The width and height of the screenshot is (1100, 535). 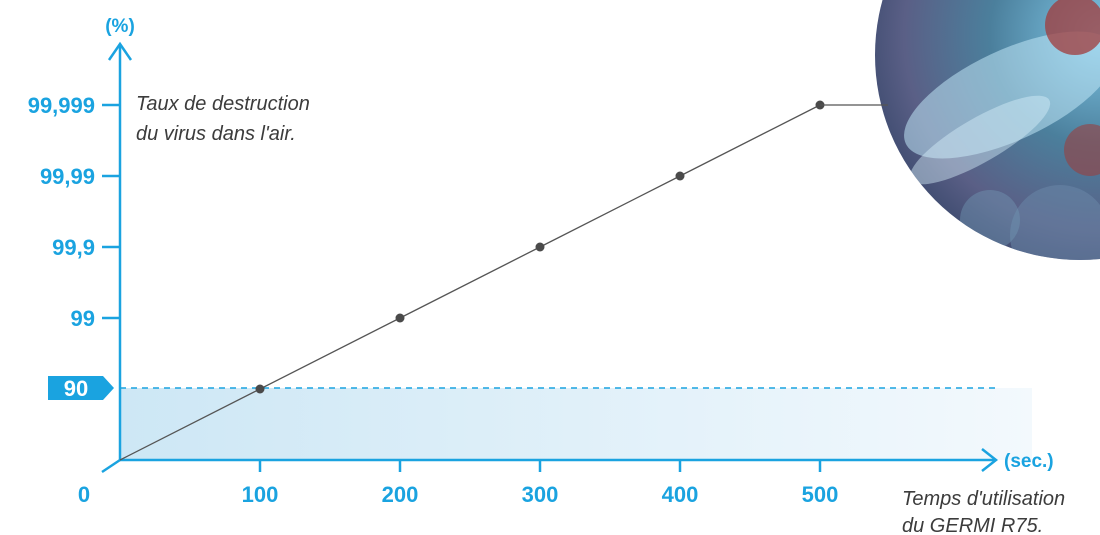 I want to click on y-highlight-label: 90, so click(x=76, y=388).